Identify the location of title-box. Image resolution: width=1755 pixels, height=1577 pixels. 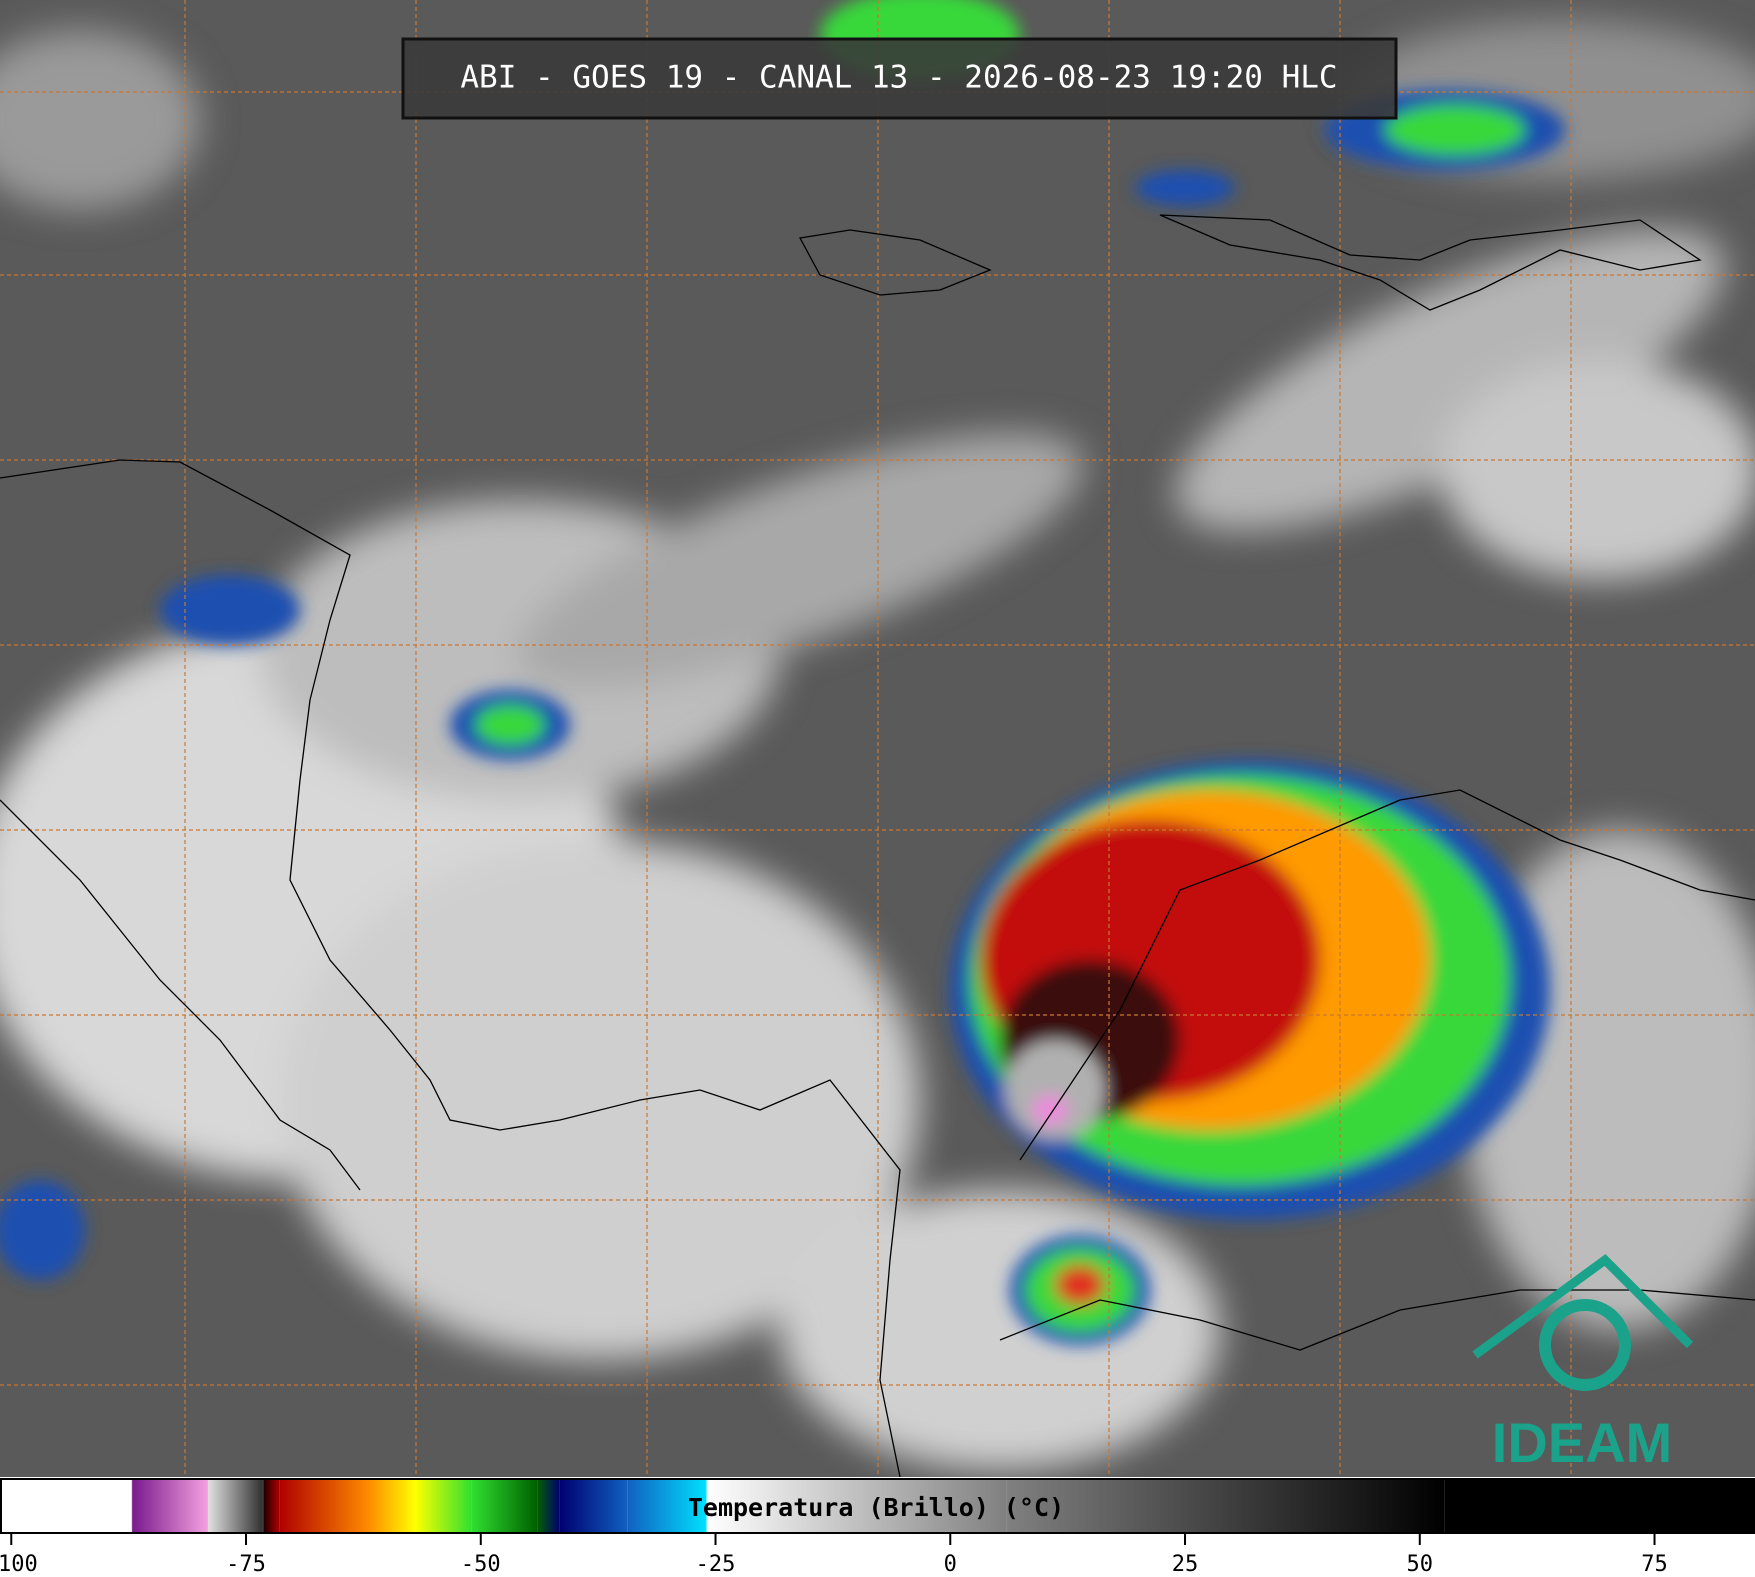
(899, 78).